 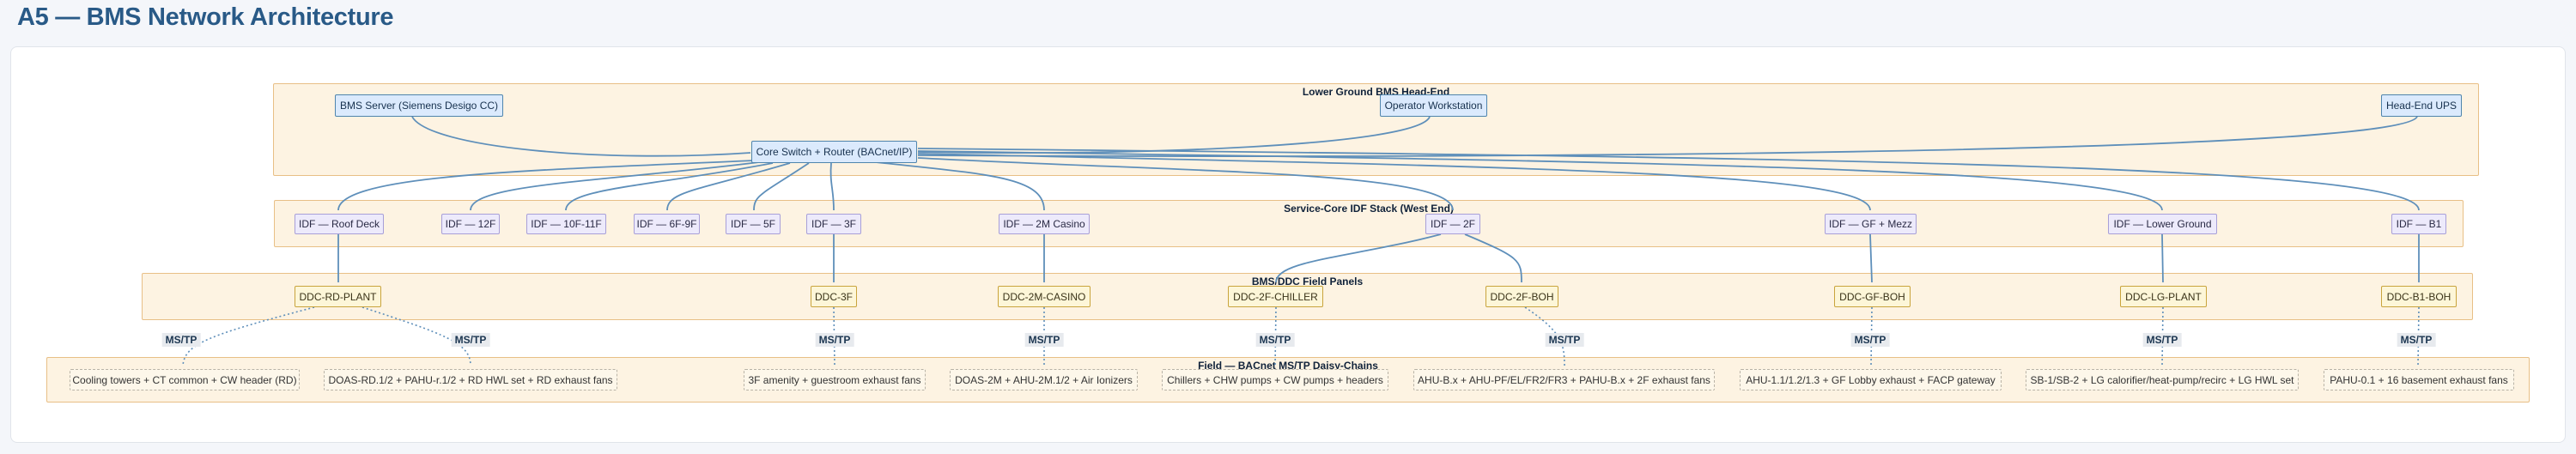 I want to click on edge-core-switch--idf-gf-mezz, so click(x=1394, y=182).